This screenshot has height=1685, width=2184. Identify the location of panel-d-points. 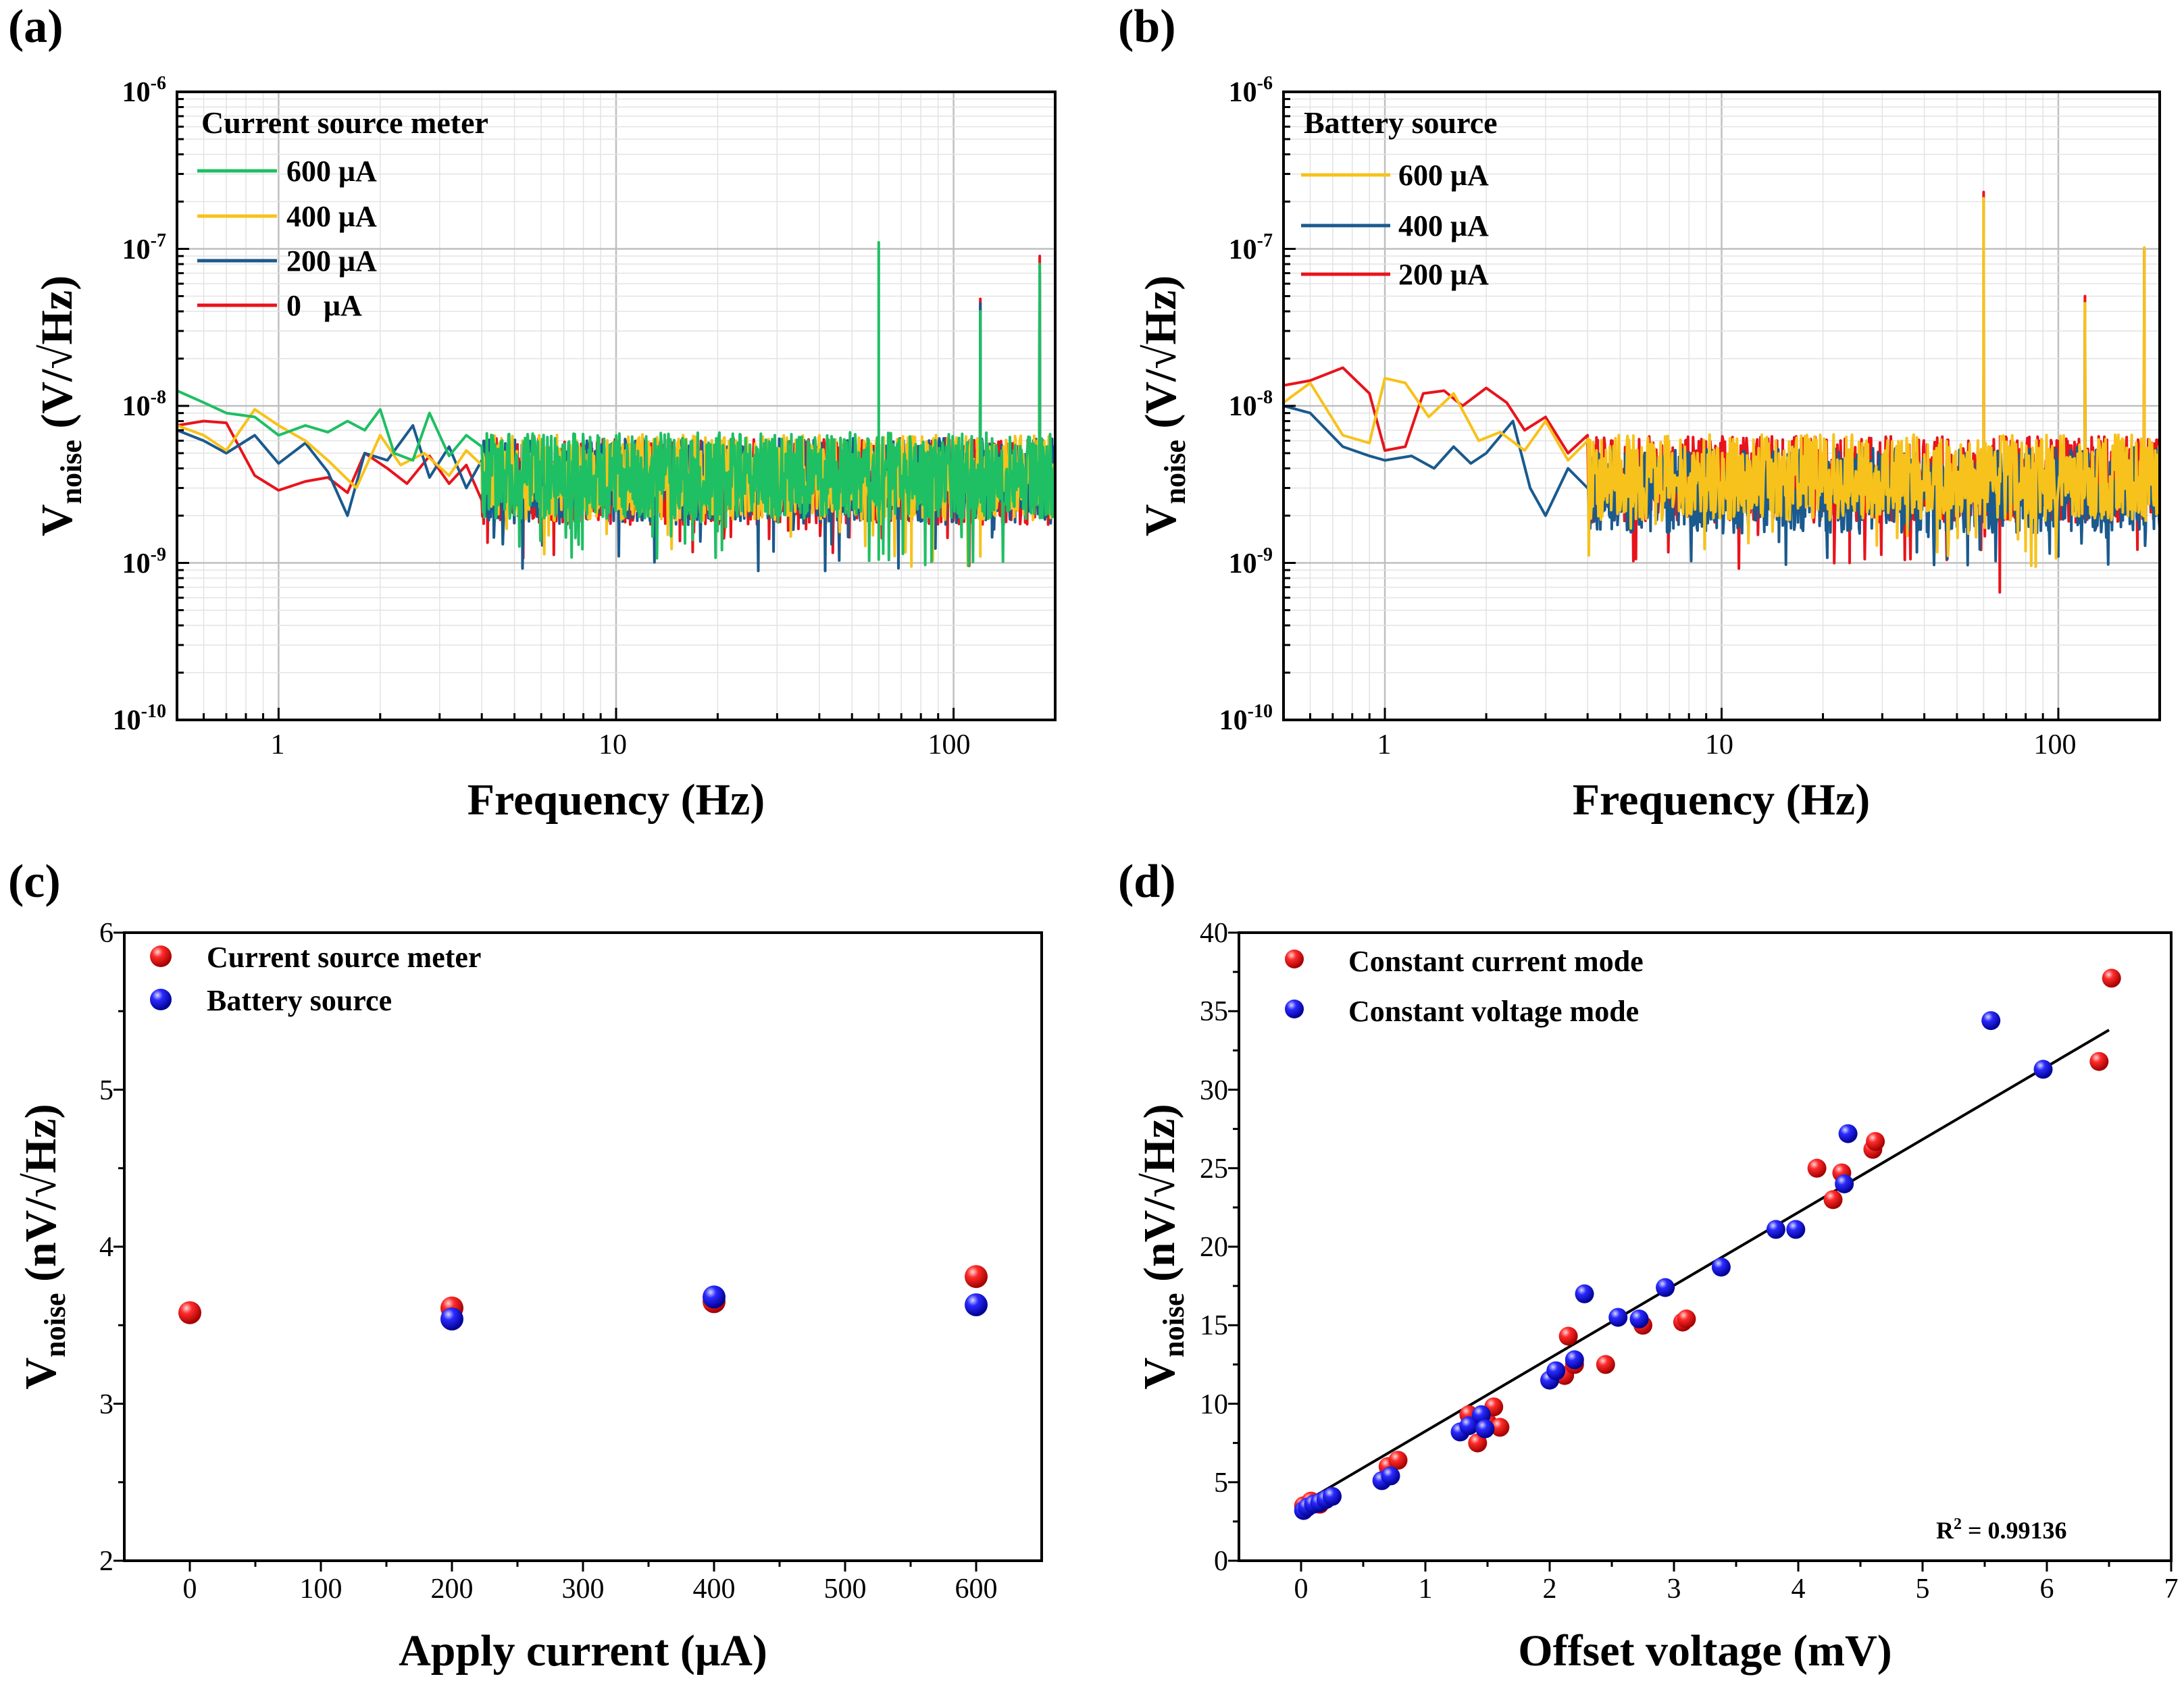
(1707, 1244).